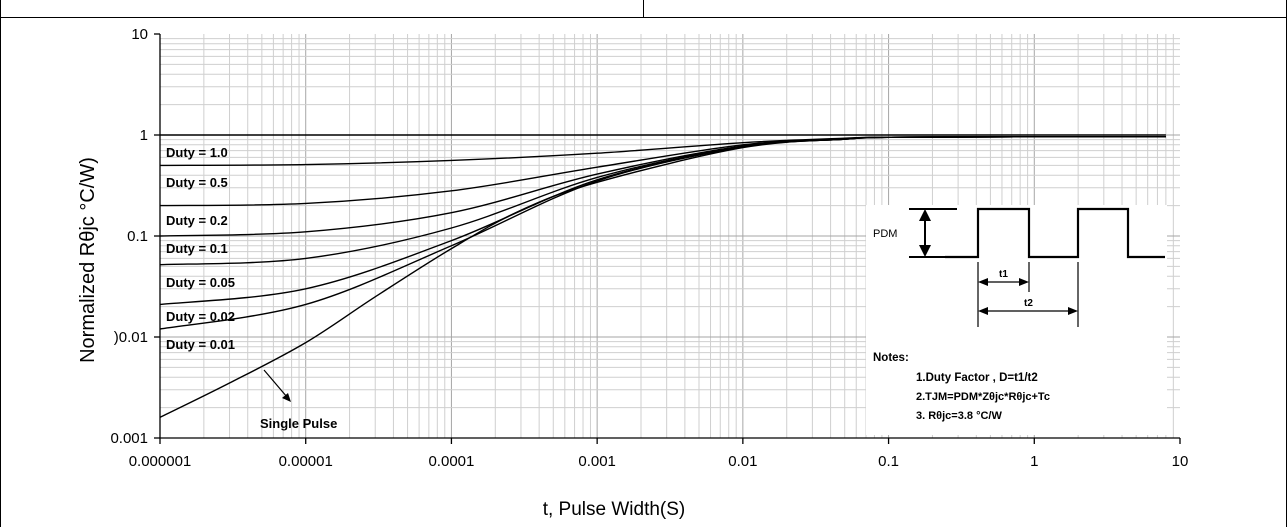  Describe the element at coordinates (88, 260) in the screenshot. I see `y-axis-label: Normalized Rθjc °C/W)` at that location.